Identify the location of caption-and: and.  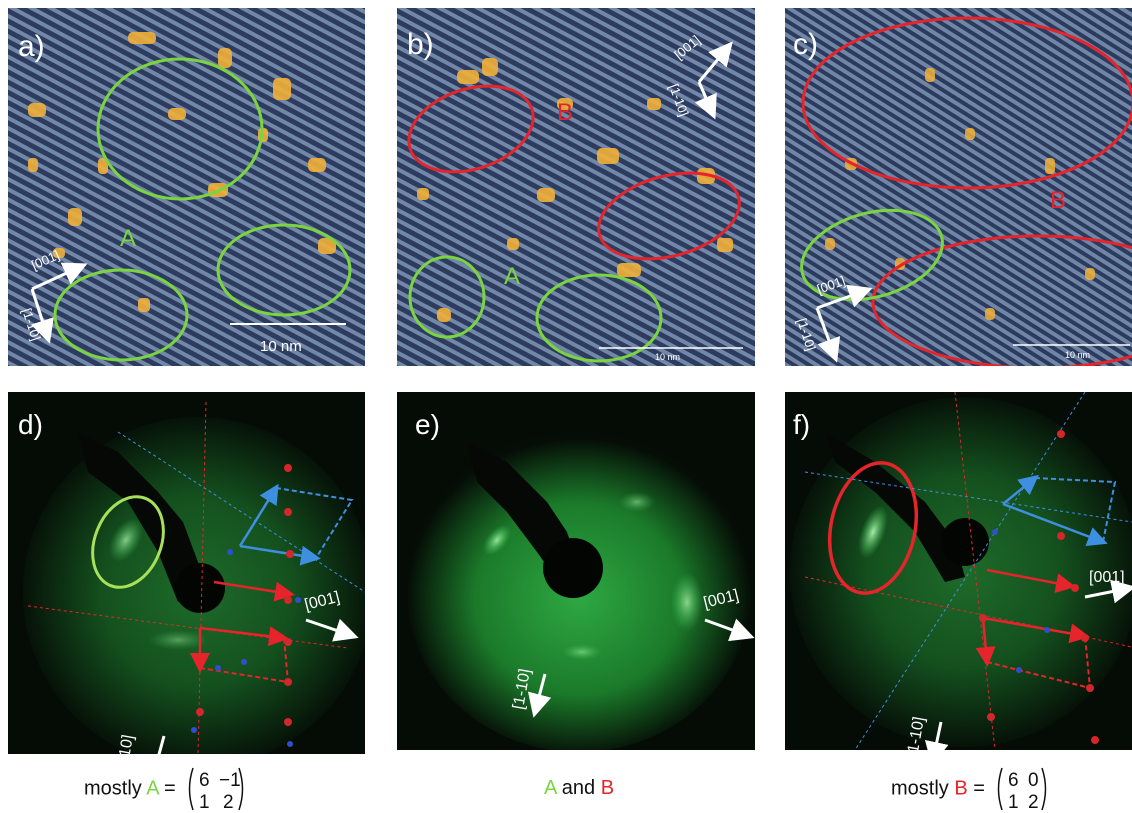
(578, 788).